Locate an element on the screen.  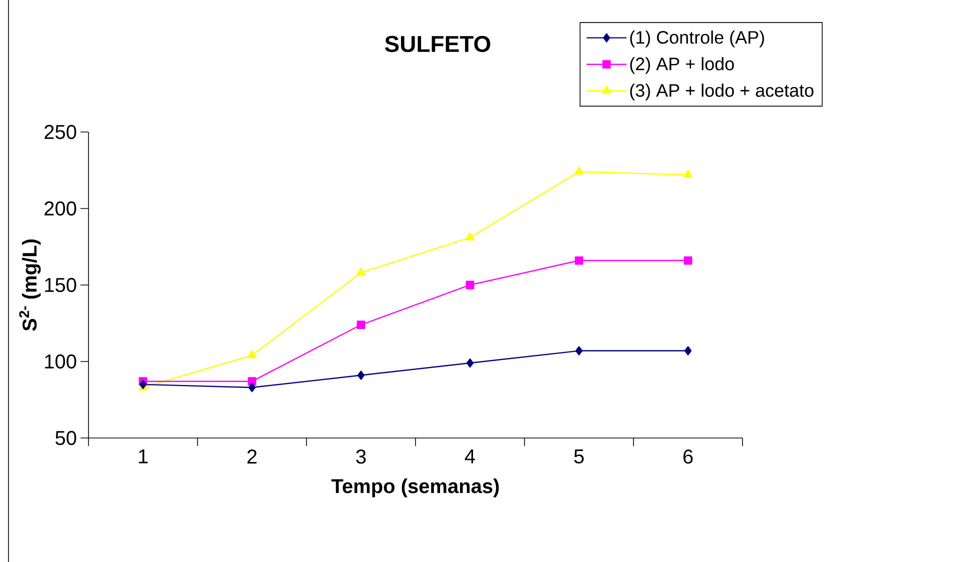
y-tick-label: 250 is located at coordinates (60, 132).